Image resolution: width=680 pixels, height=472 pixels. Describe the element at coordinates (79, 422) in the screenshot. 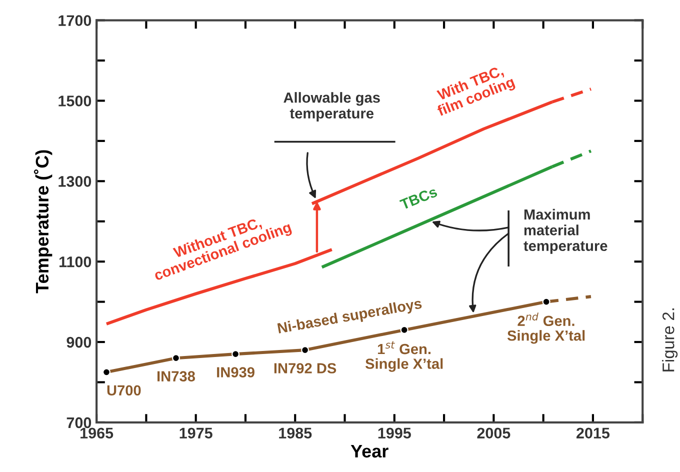

I see `y-tick-label: 700` at that location.